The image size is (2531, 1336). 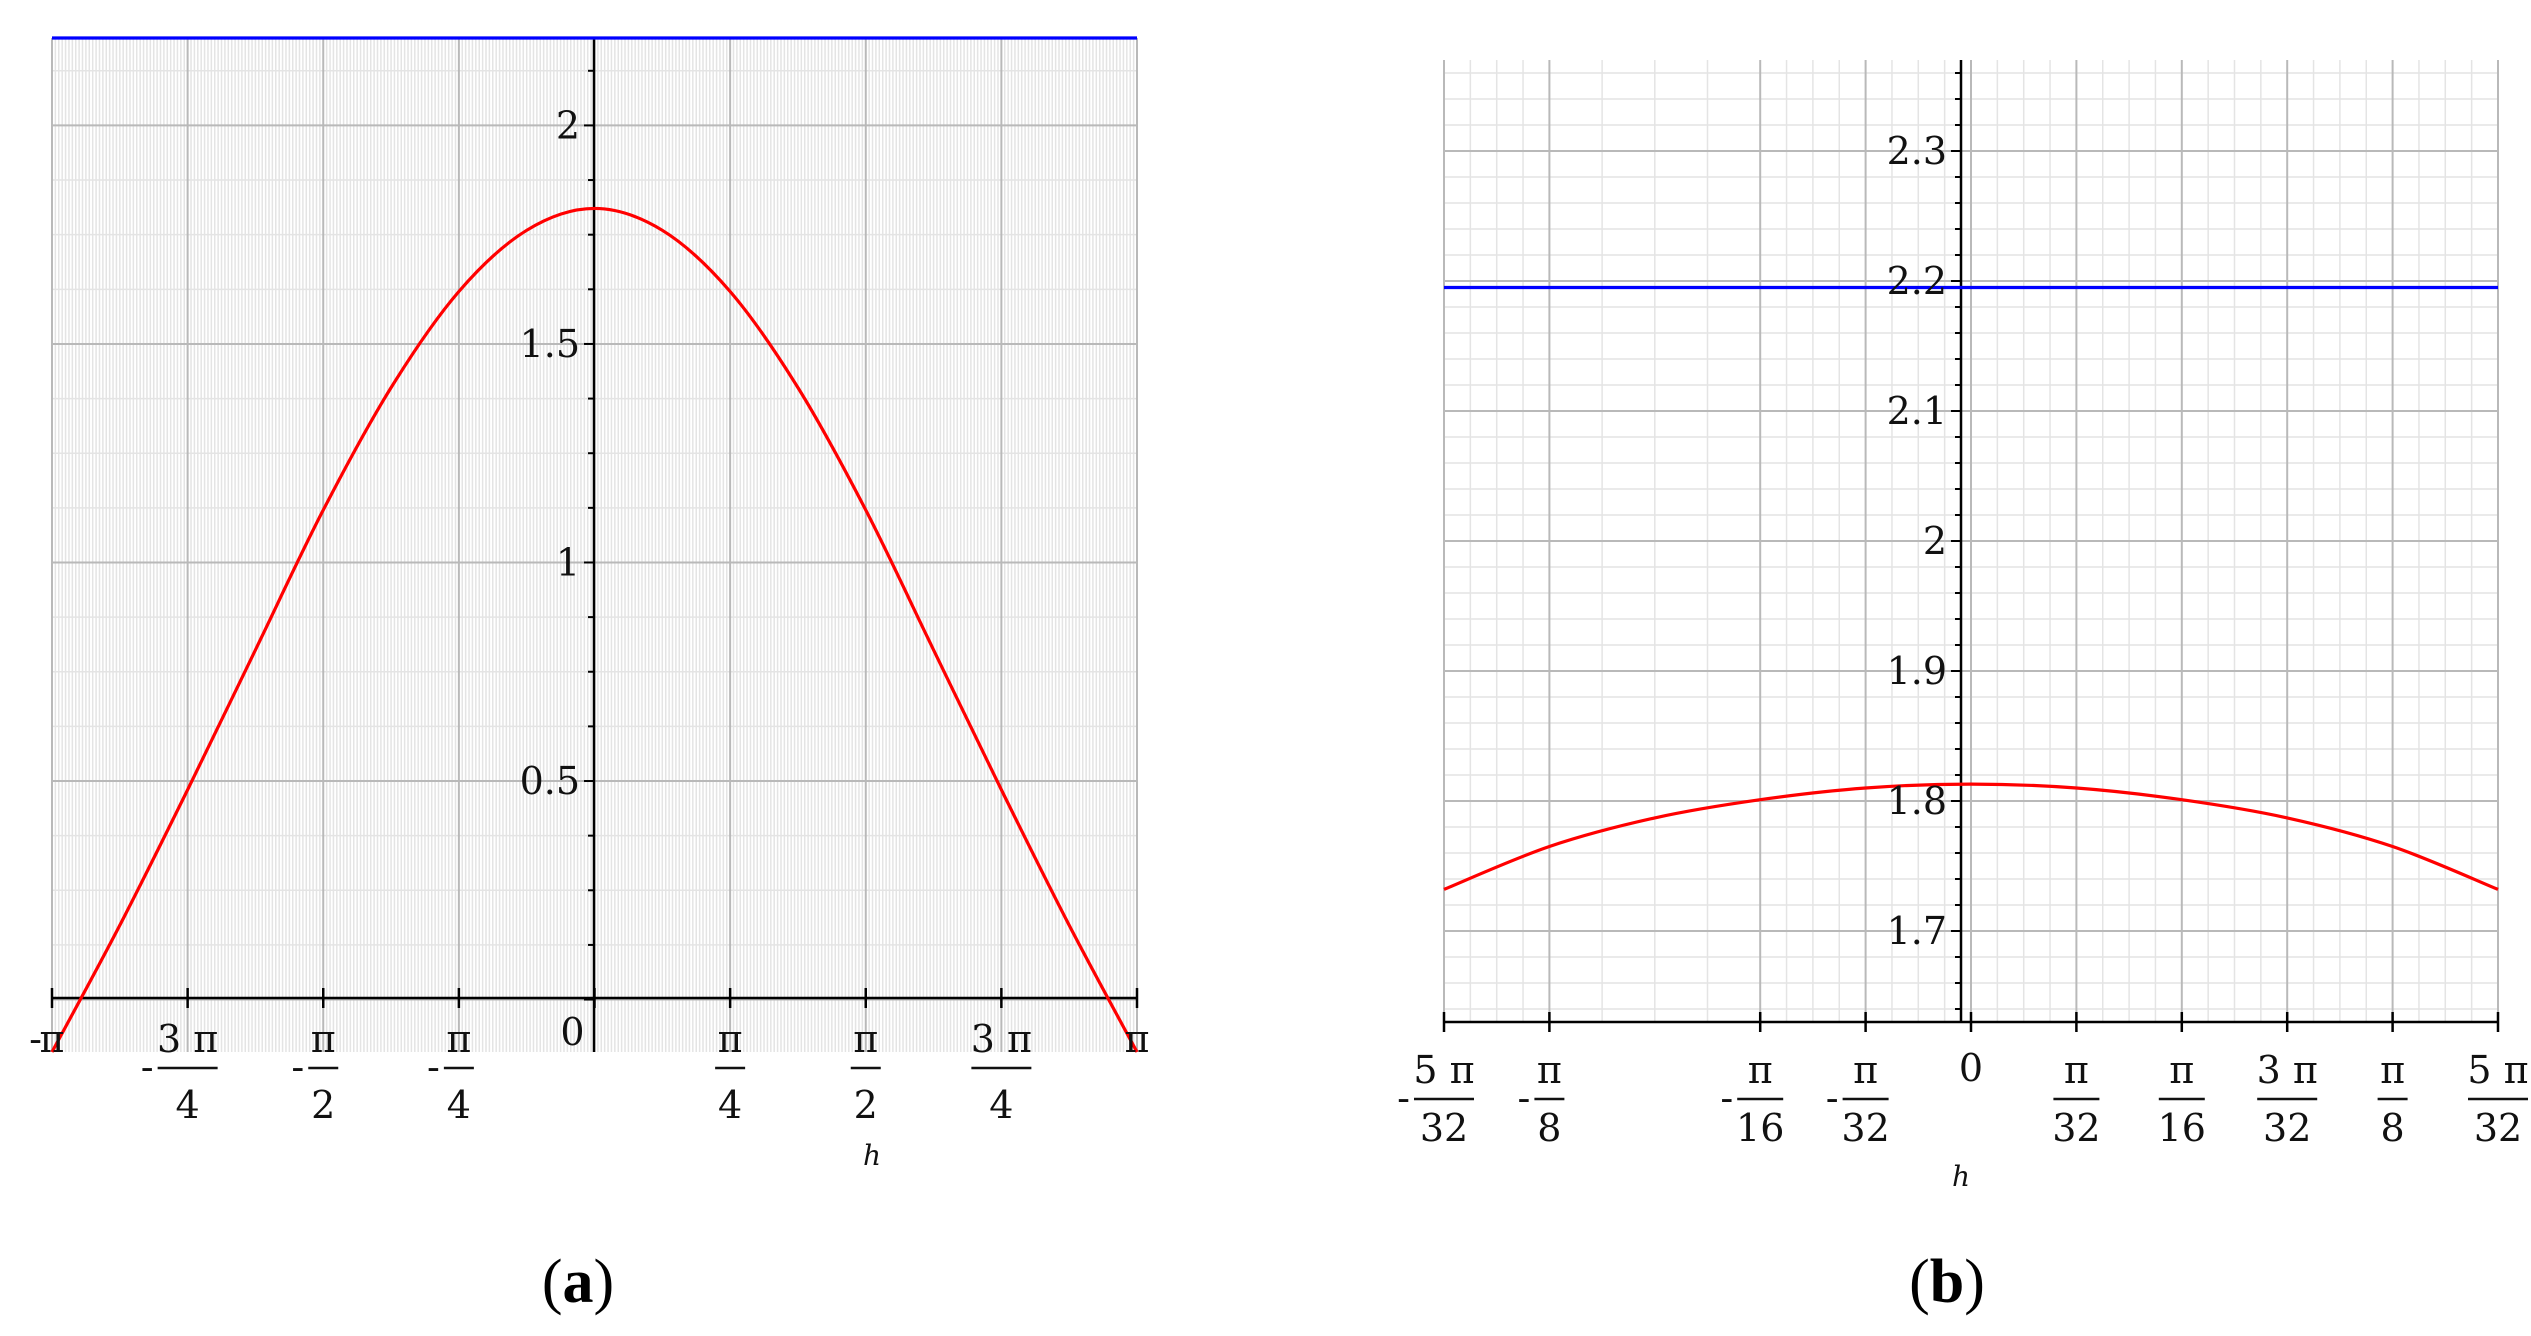 I want to click on panel-caption: (b), so click(x=1947, y=1282).